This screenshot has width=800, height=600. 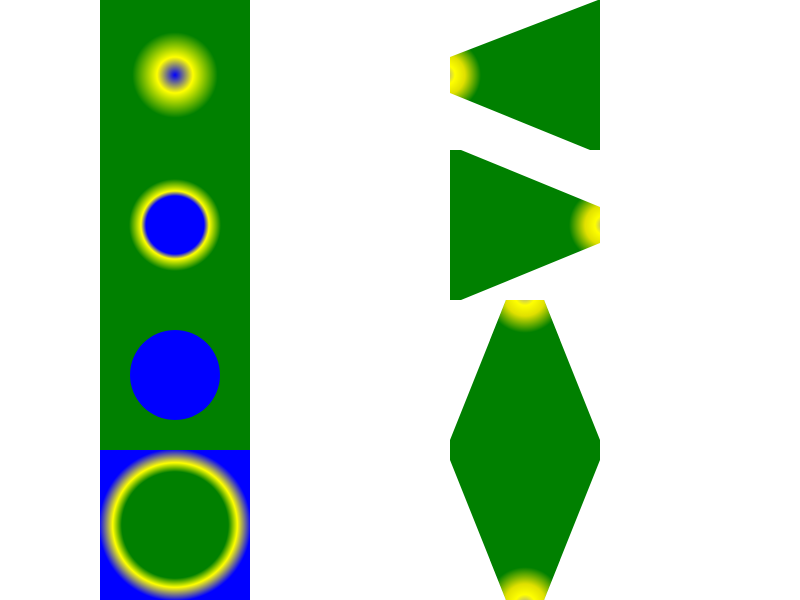 I want to click on diamond-bottom, so click(x=525, y=580).